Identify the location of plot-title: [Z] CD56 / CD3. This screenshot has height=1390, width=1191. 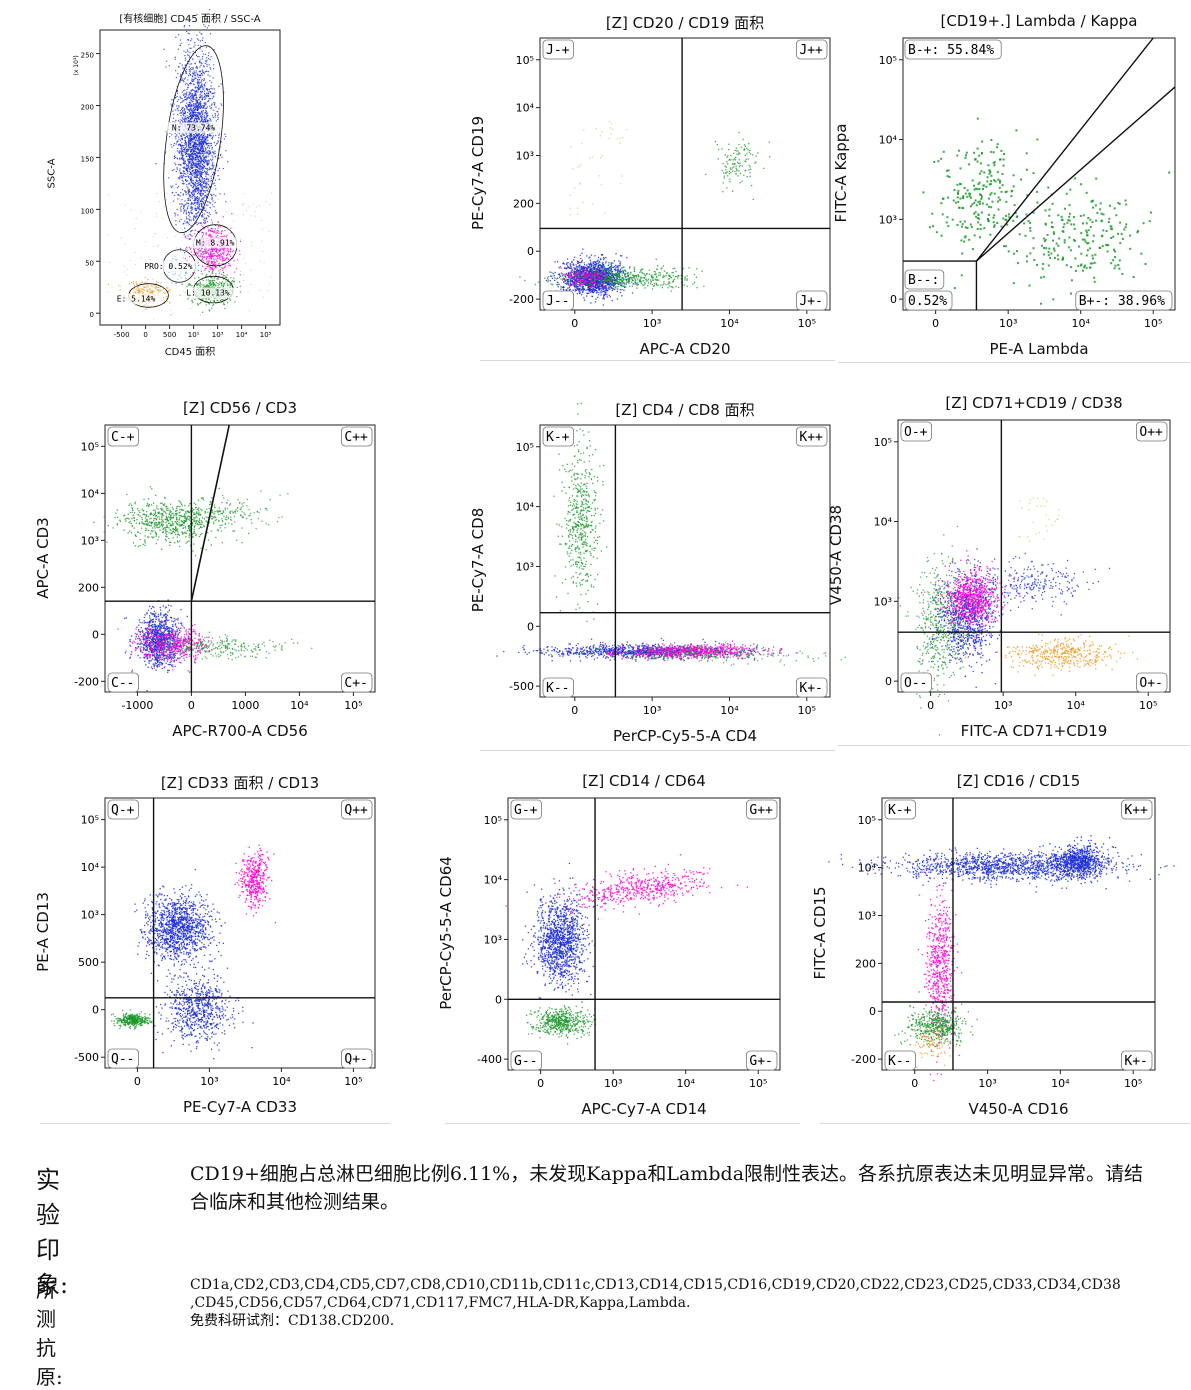
(240, 408).